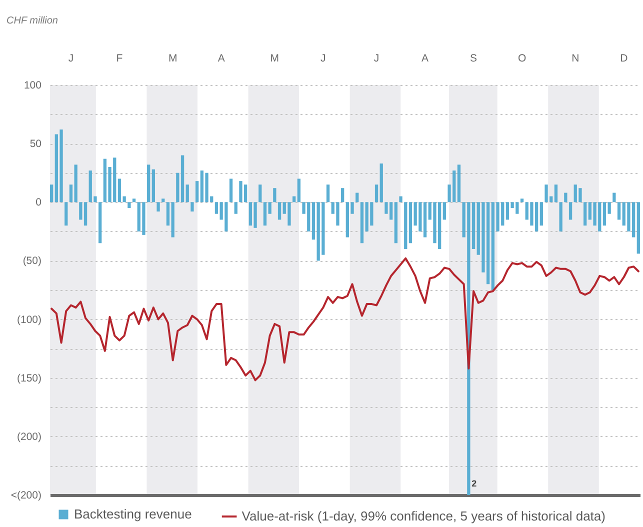  What do you see at coordinates (133, 514) in the screenshot?
I see `legend-label: Backtesting revenue` at bounding box center [133, 514].